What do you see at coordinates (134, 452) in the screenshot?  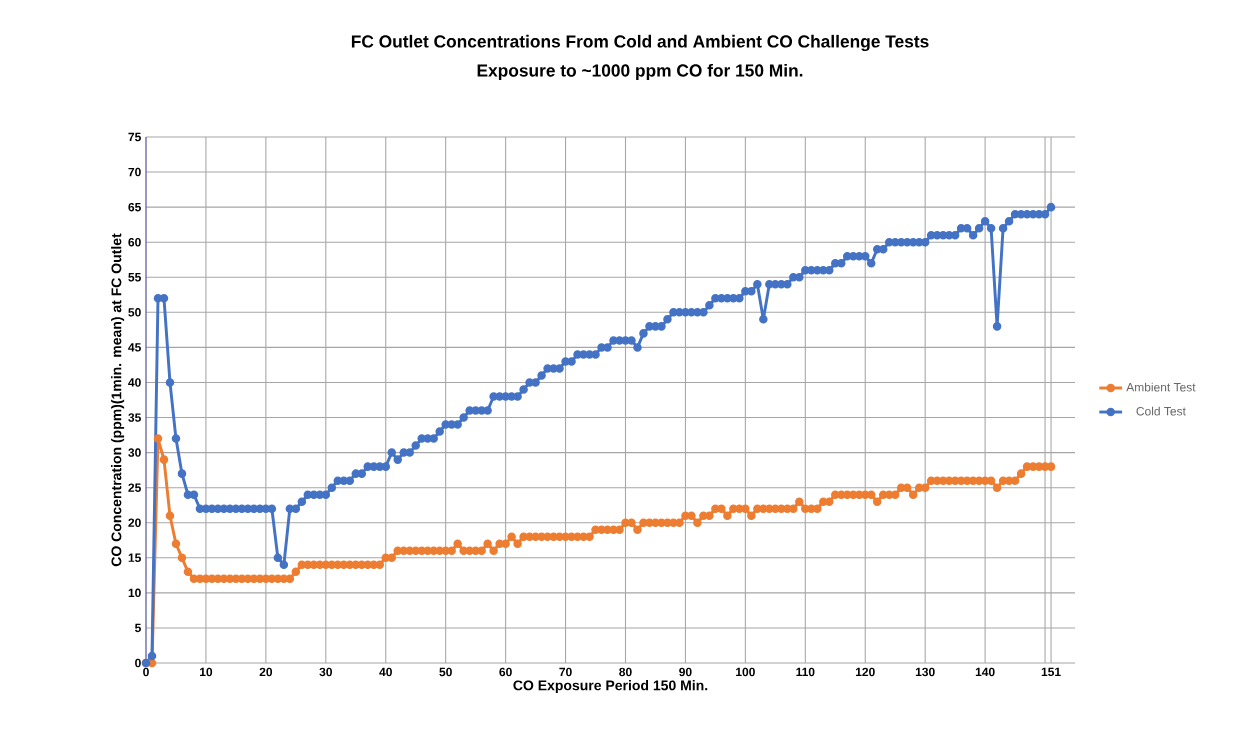 I see `y-tick-label: 30` at bounding box center [134, 452].